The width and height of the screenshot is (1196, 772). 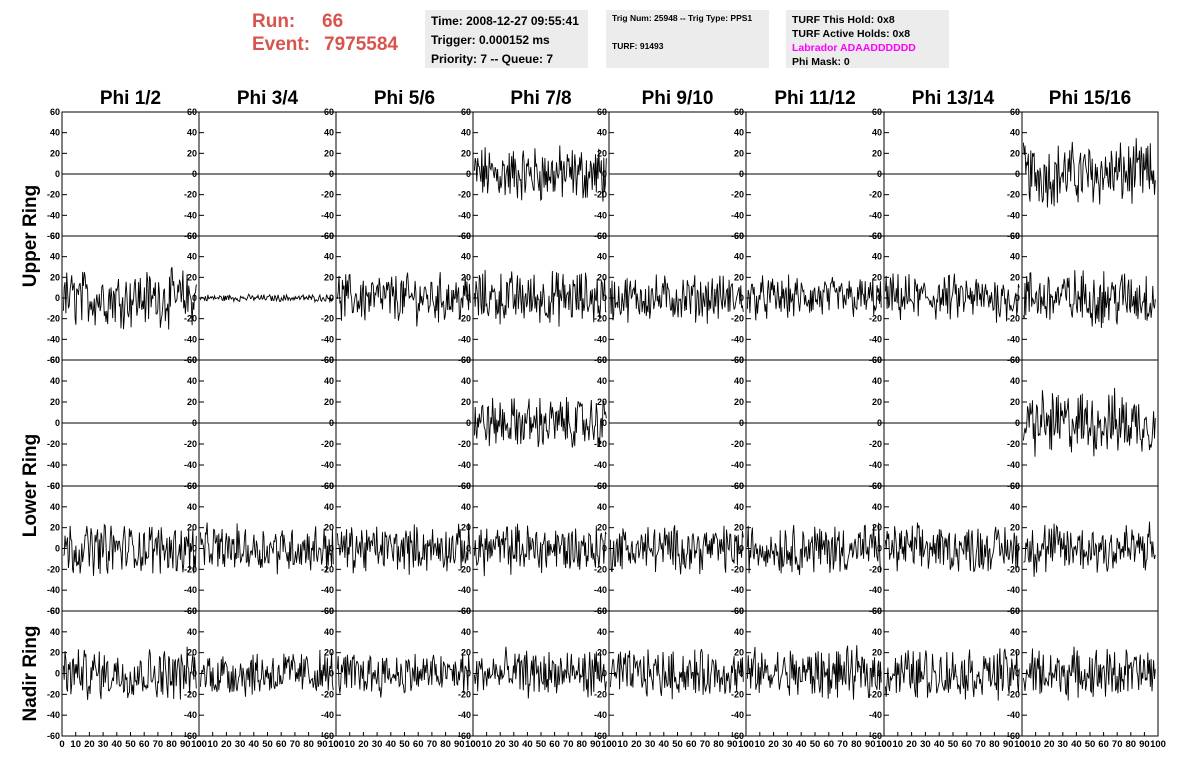 What do you see at coordinates (1131, 744) in the screenshot?
I see `x-tick-label: 80` at bounding box center [1131, 744].